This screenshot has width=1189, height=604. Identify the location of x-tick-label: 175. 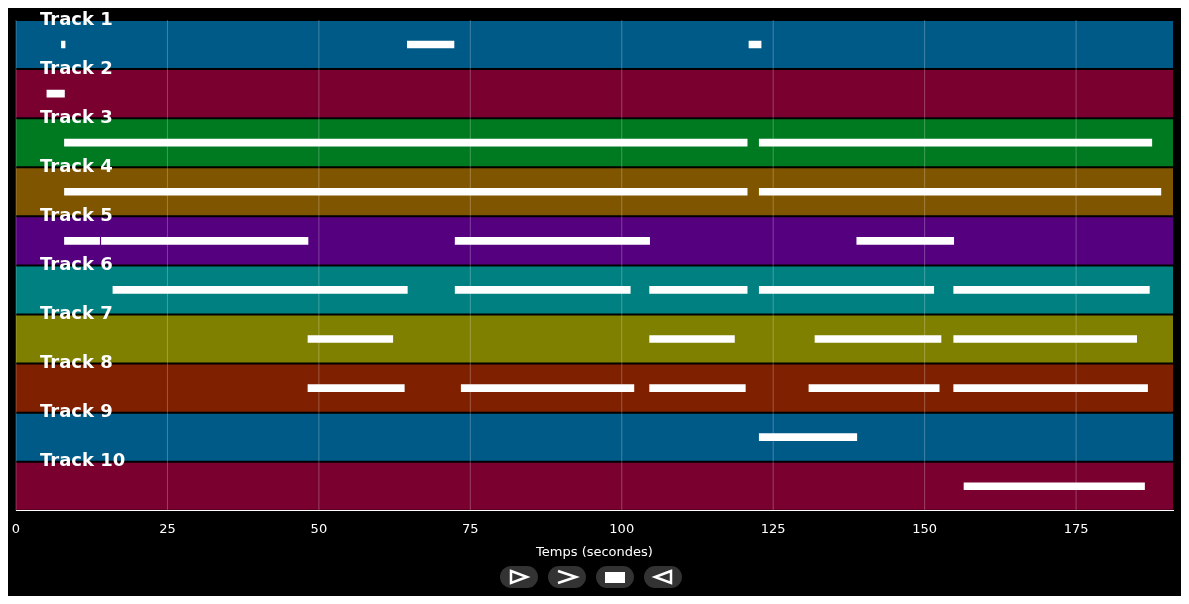
(1076, 528).